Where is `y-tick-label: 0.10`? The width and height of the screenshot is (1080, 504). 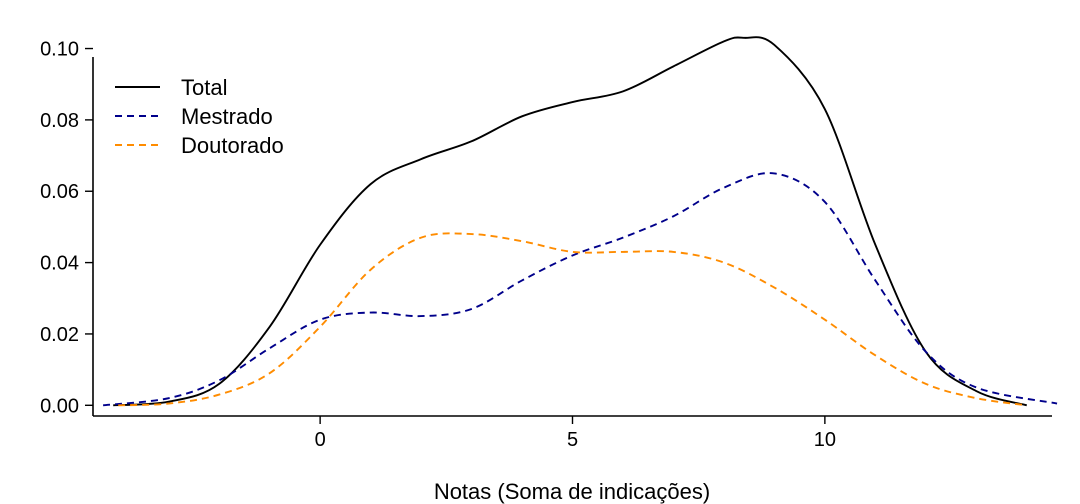 y-tick-label: 0.10 is located at coordinates (59, 50).